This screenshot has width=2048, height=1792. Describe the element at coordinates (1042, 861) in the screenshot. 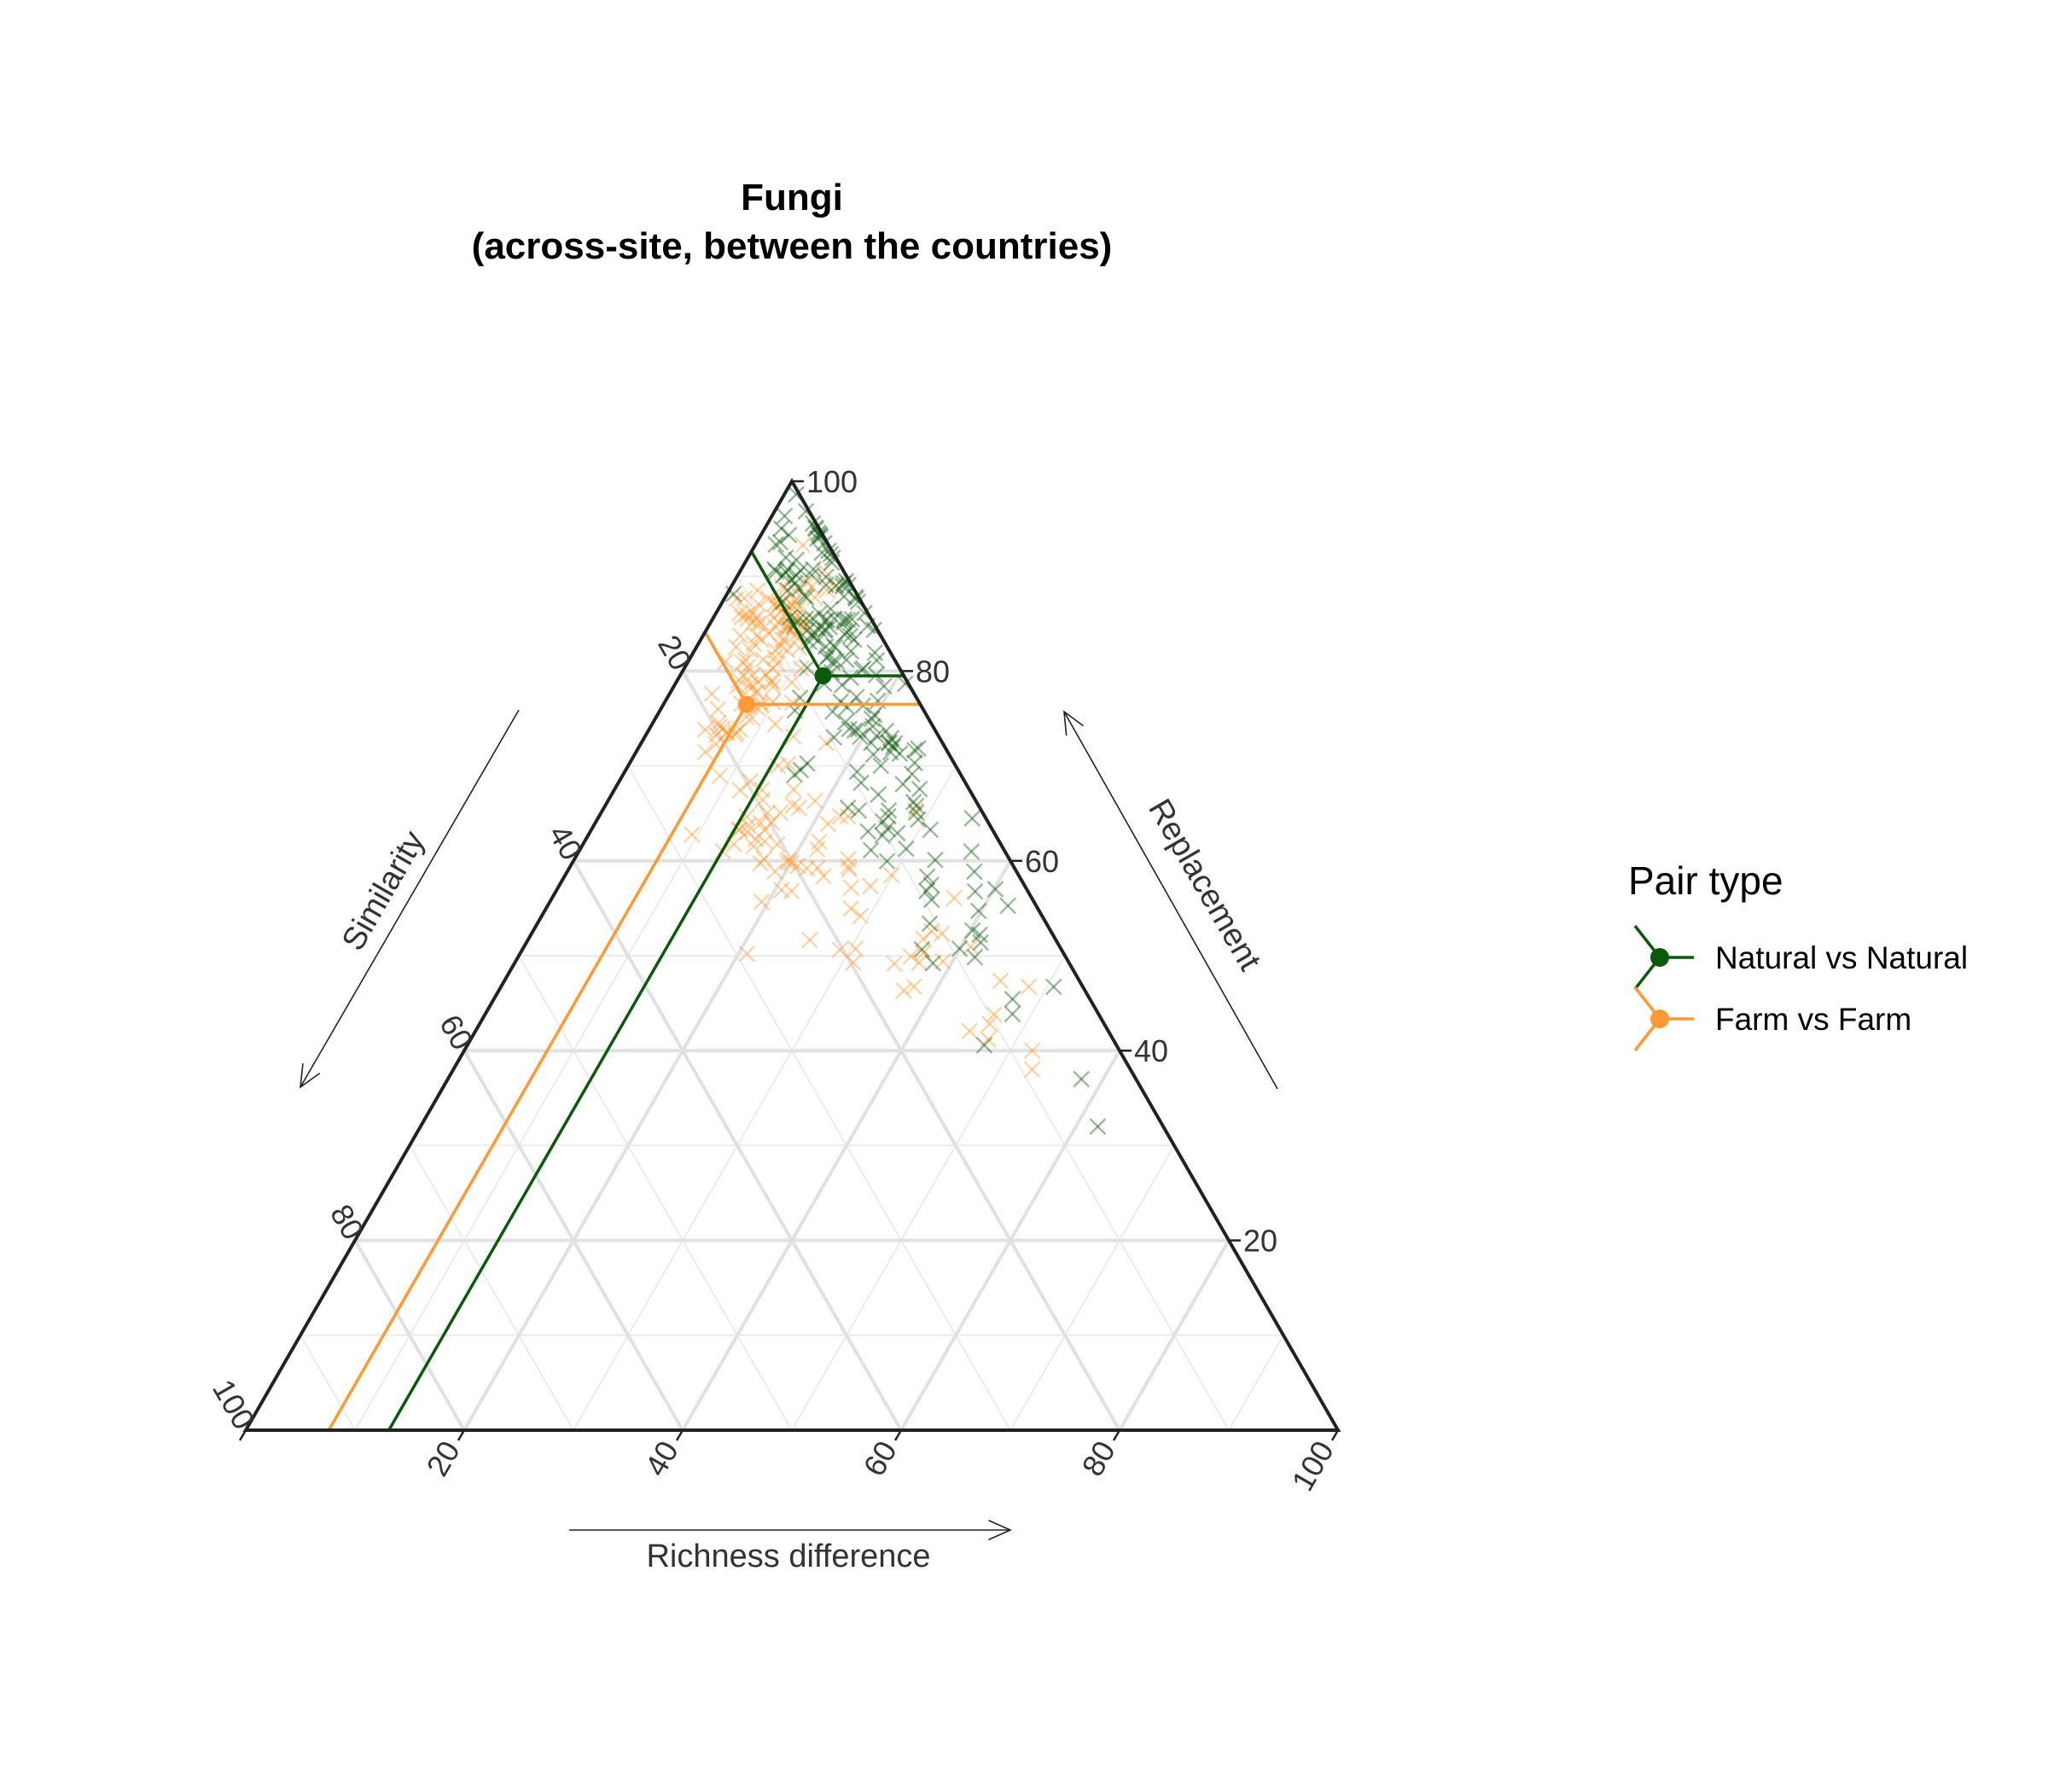

I see `replacement-tick-label: 60` at that location.